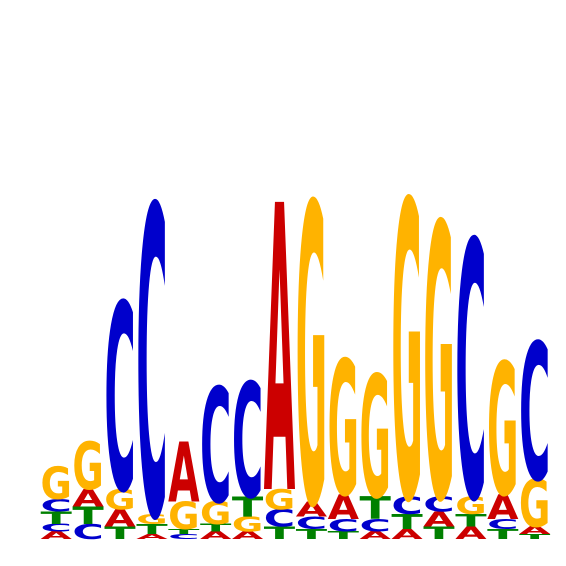 The height and width of the screenshot is (566, 566). What do you see at coordinates (470, 368) in the screenshot?
I see `logo-letter-c-pos-14: C` at bounding box center [470, 368].